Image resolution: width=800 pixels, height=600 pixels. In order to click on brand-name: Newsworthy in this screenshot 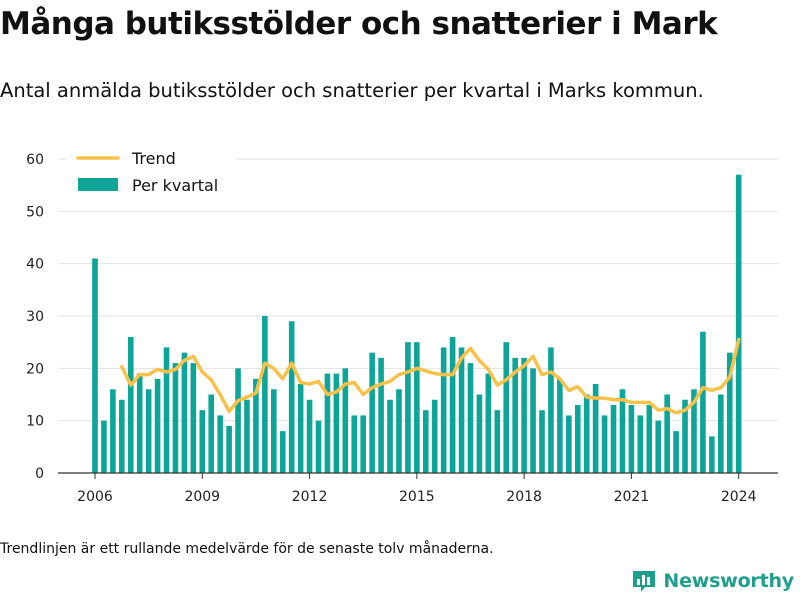, I will do `click(728, 581)`.